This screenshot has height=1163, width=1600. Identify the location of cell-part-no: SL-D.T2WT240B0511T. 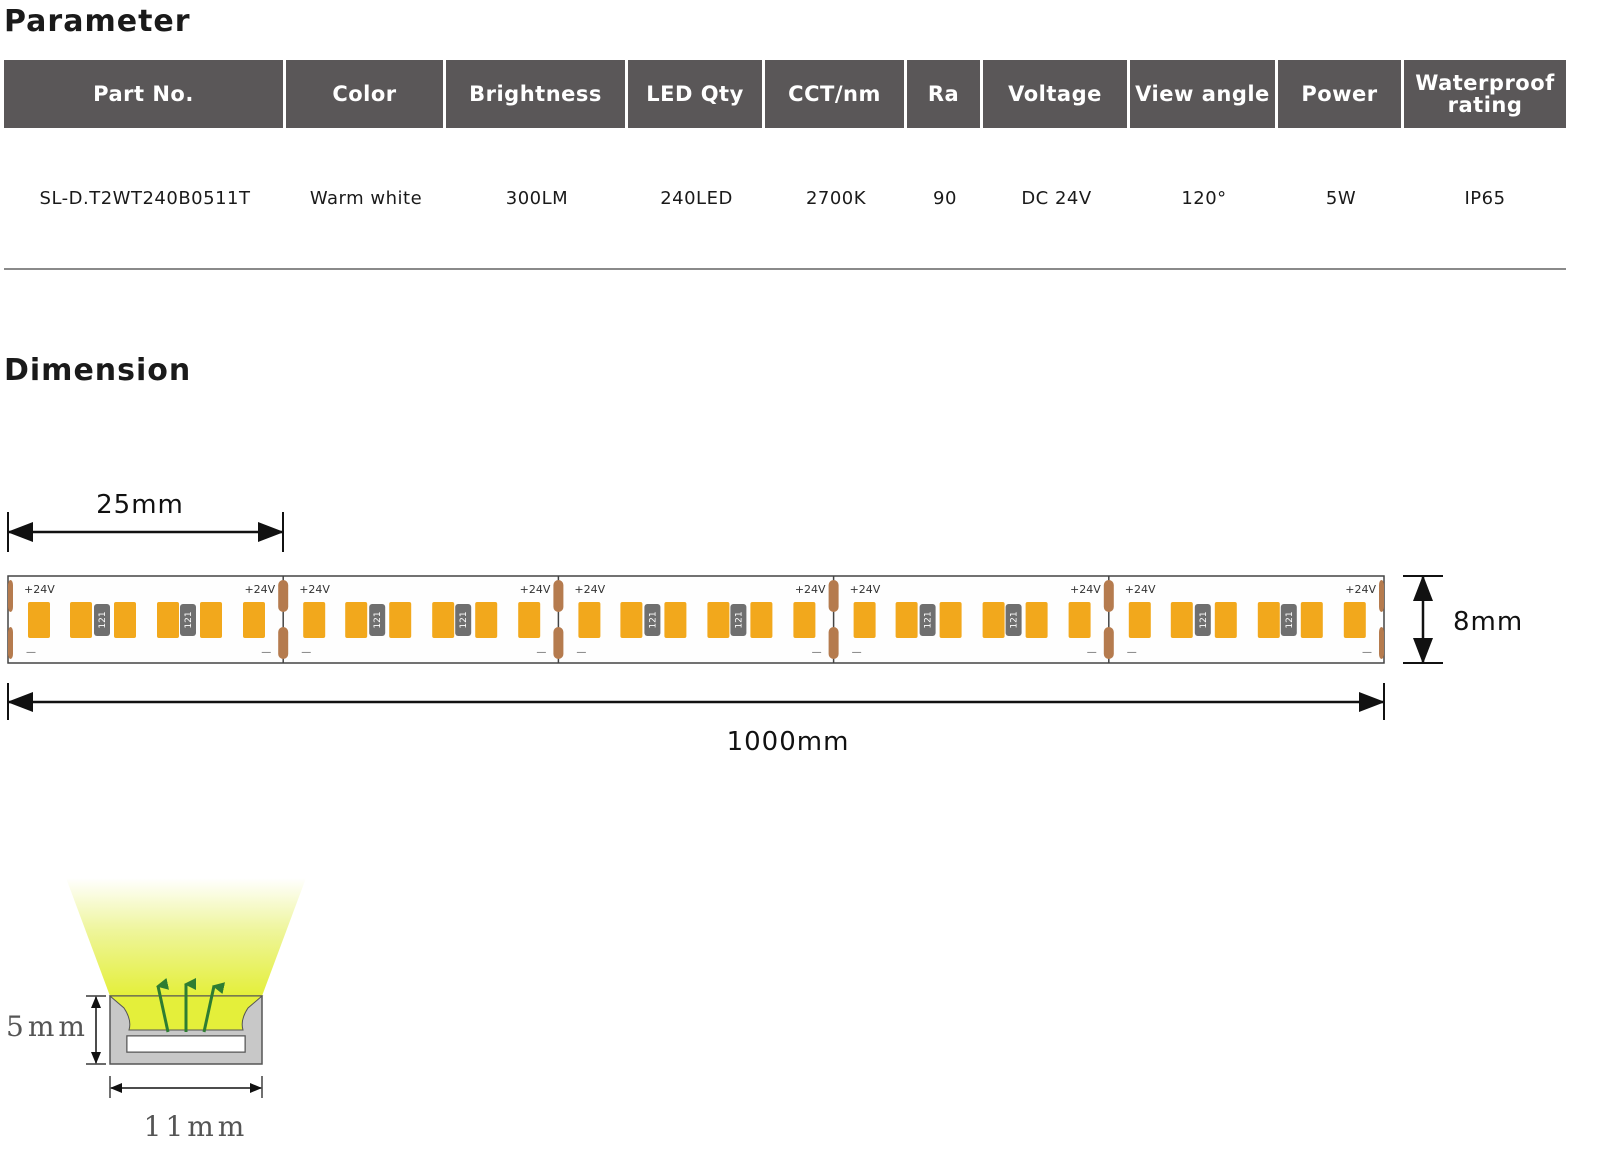
(145, 199).